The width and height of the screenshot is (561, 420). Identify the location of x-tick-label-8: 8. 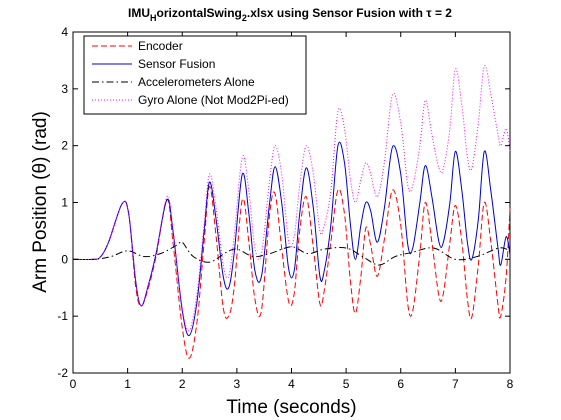
(510, 384).